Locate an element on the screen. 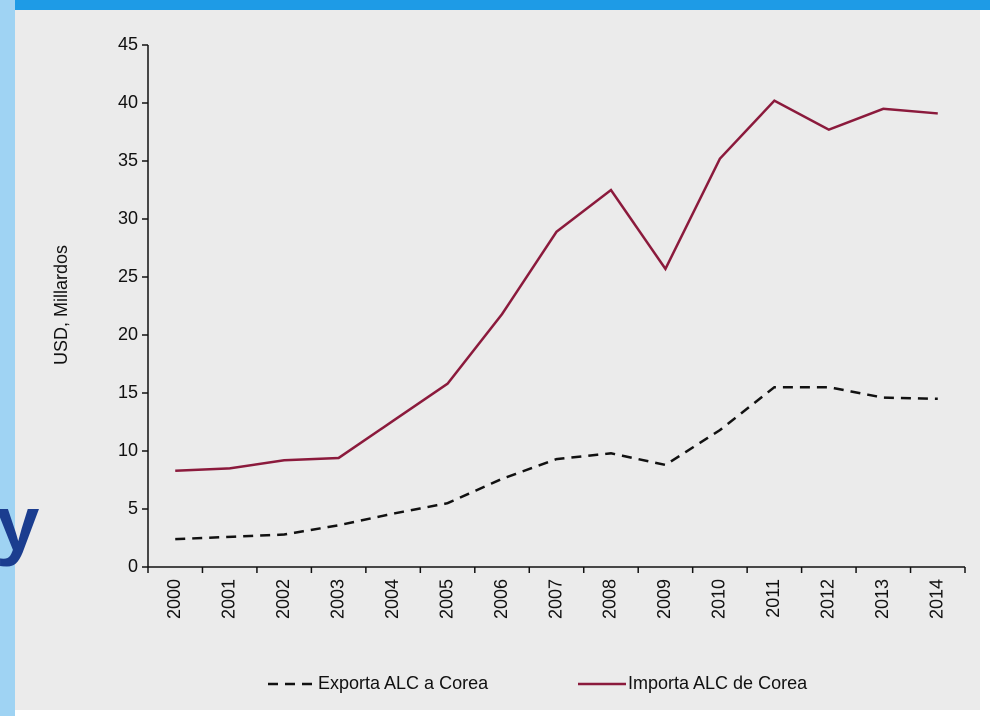 The image size is (990, 716). x-tick-label: 2010 is located at coordinates (719, 599).